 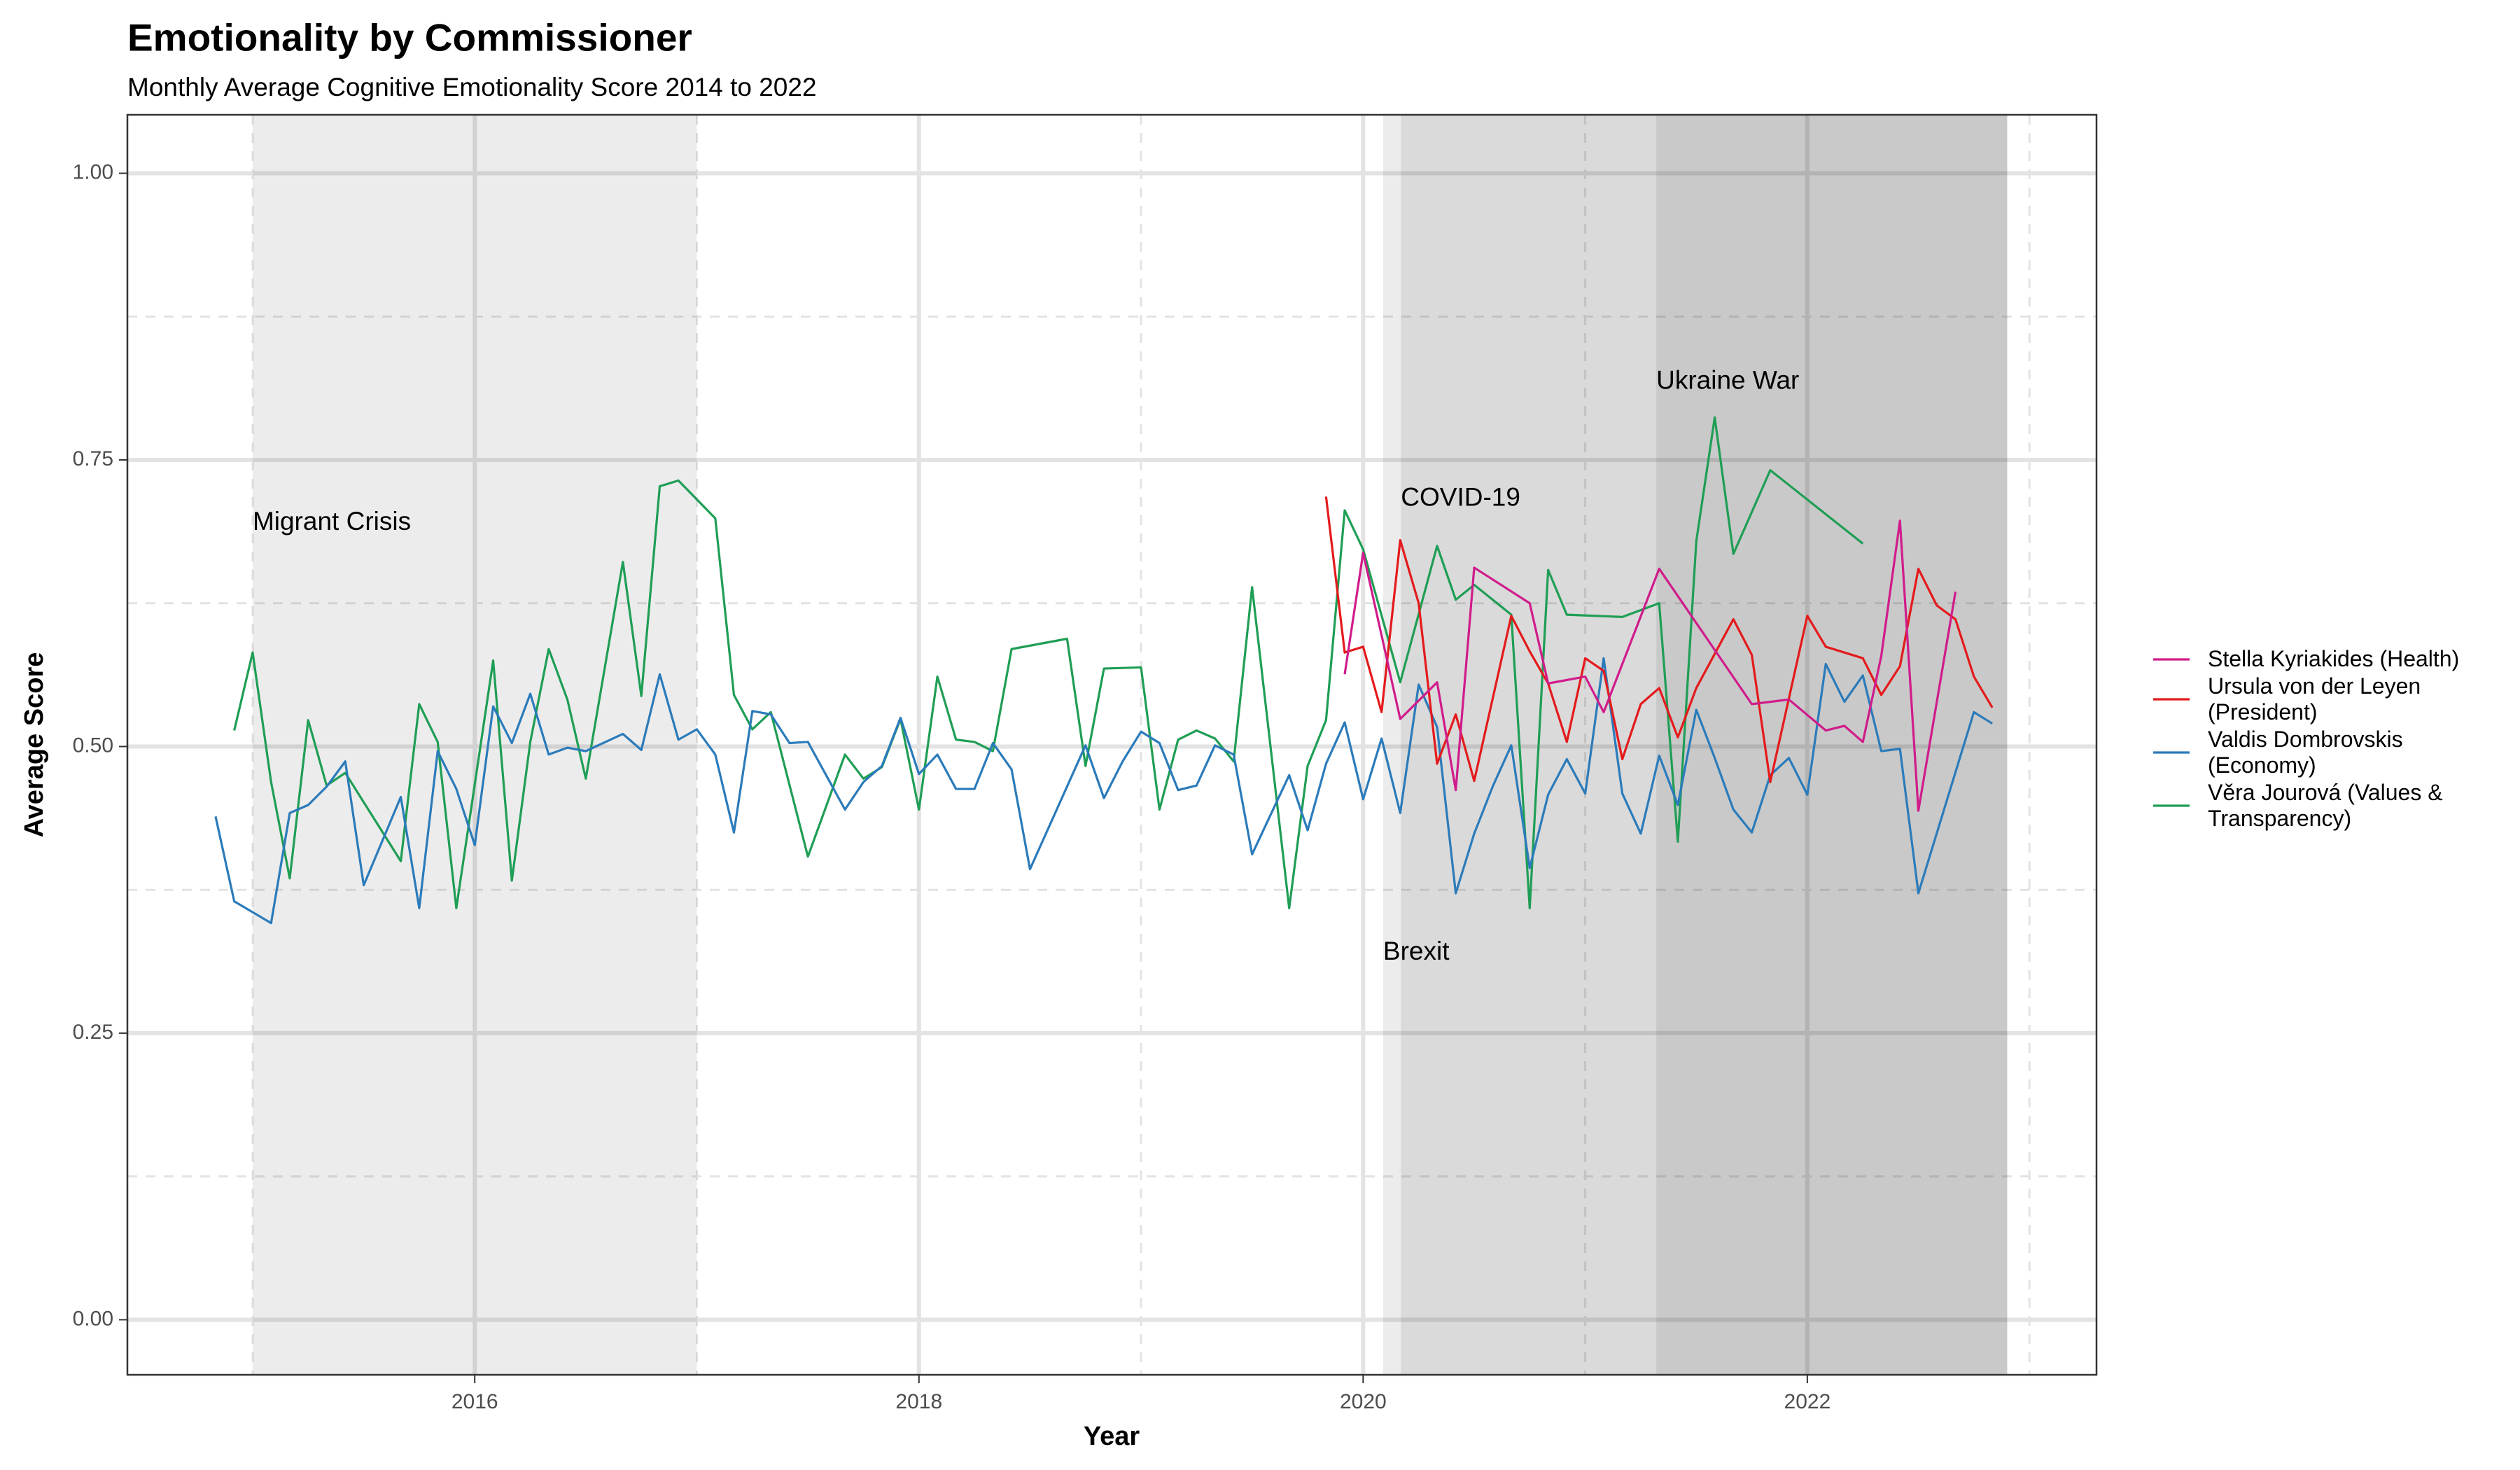 I want to click on x-tick-label: 2016, so click(x=474, y=1401).